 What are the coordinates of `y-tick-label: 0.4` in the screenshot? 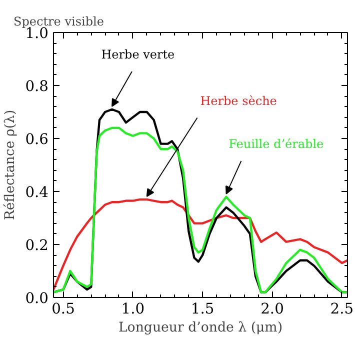 It's located at (37, 192).